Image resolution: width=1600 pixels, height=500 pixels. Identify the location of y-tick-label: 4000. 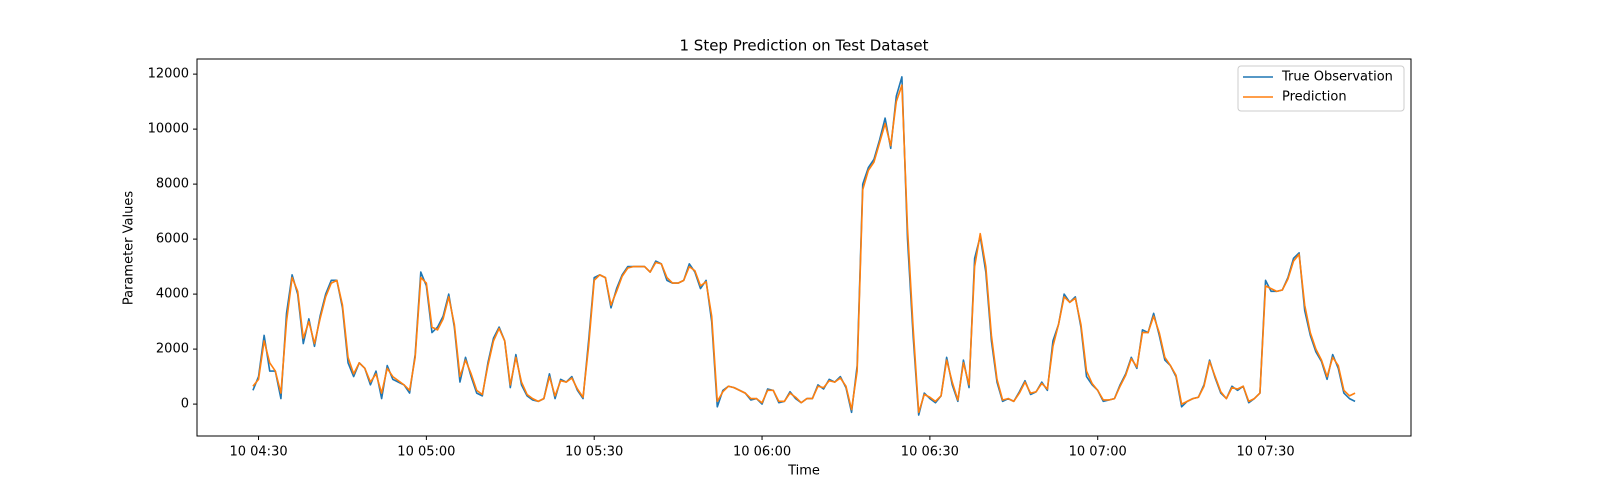
(172, 294).